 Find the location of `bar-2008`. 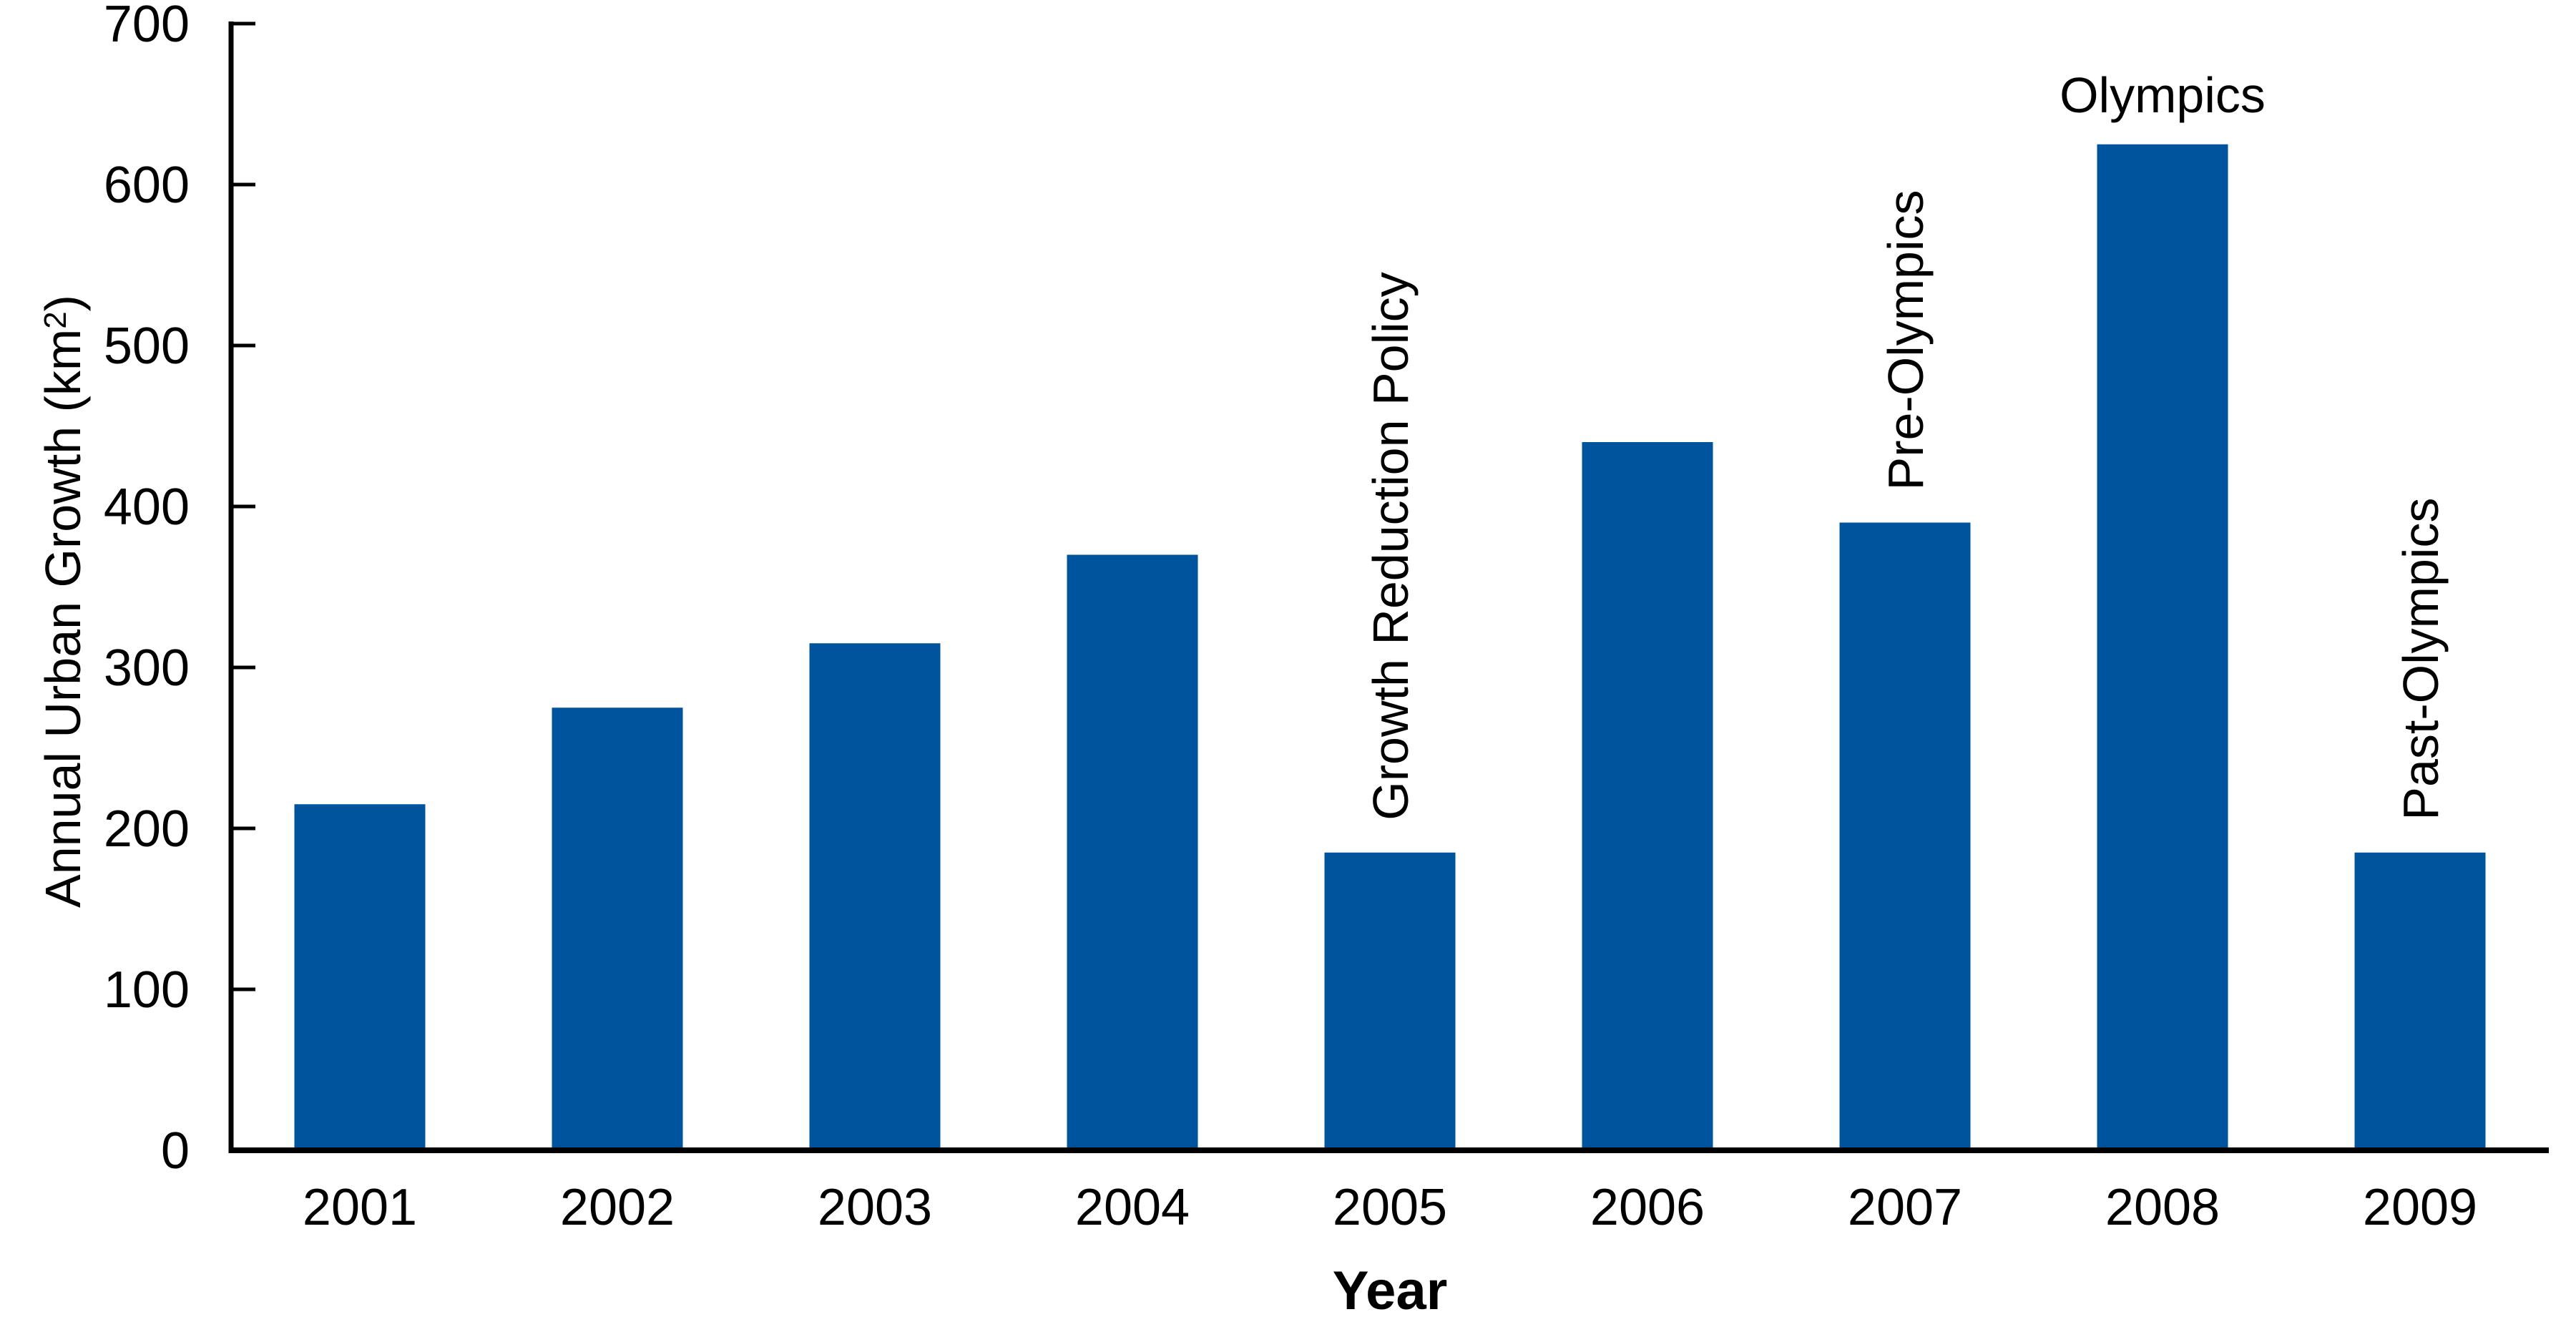

bar-2008 is located at coordinates (2162, 647).